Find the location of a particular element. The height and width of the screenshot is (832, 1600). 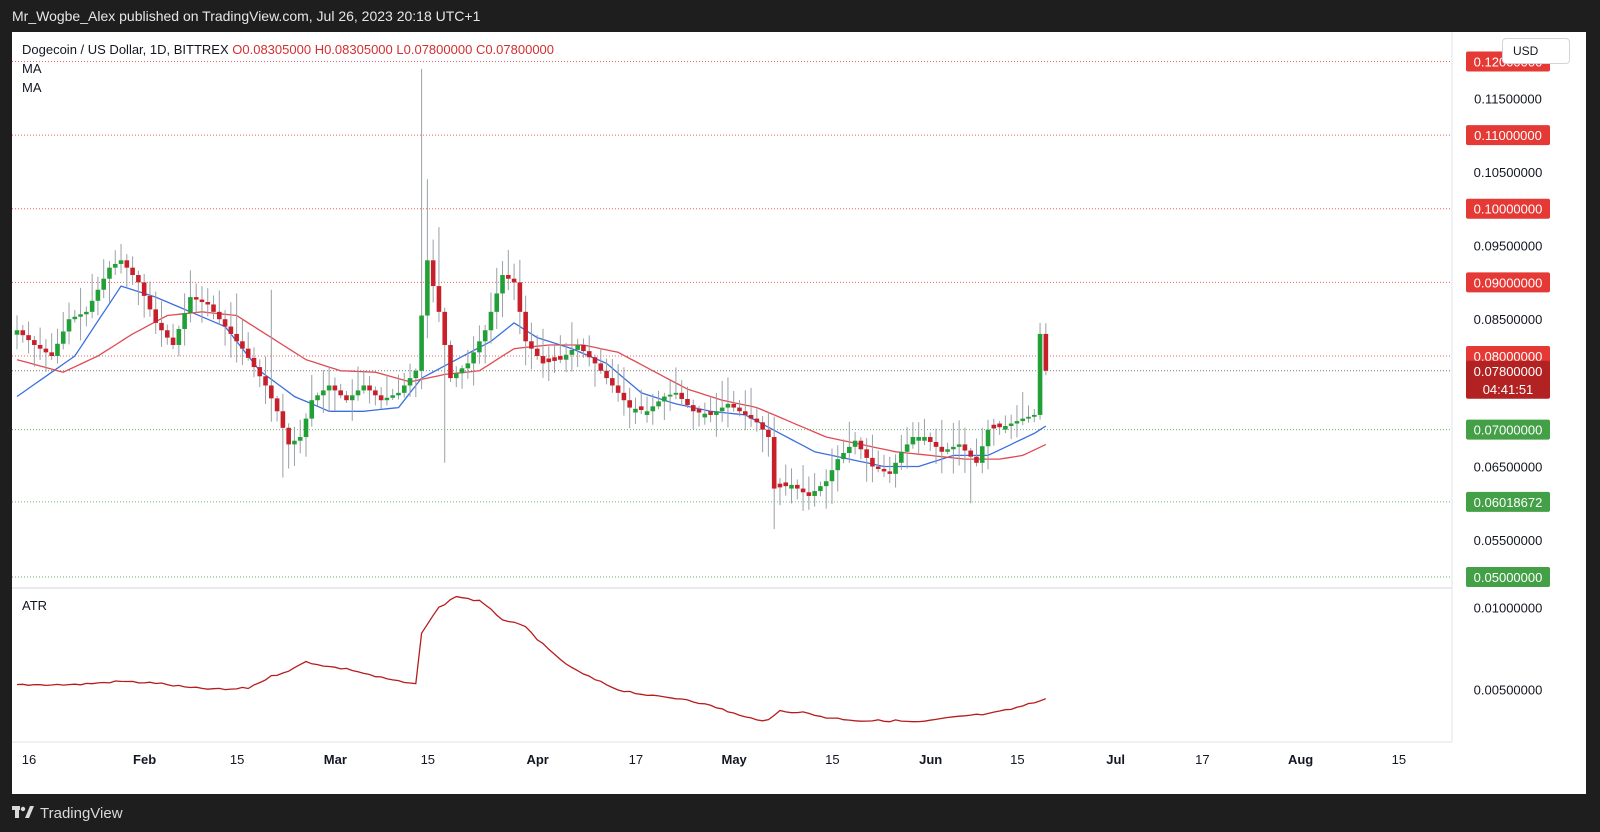

legend-ma-fast: MA is located at coordinates (32, 68).